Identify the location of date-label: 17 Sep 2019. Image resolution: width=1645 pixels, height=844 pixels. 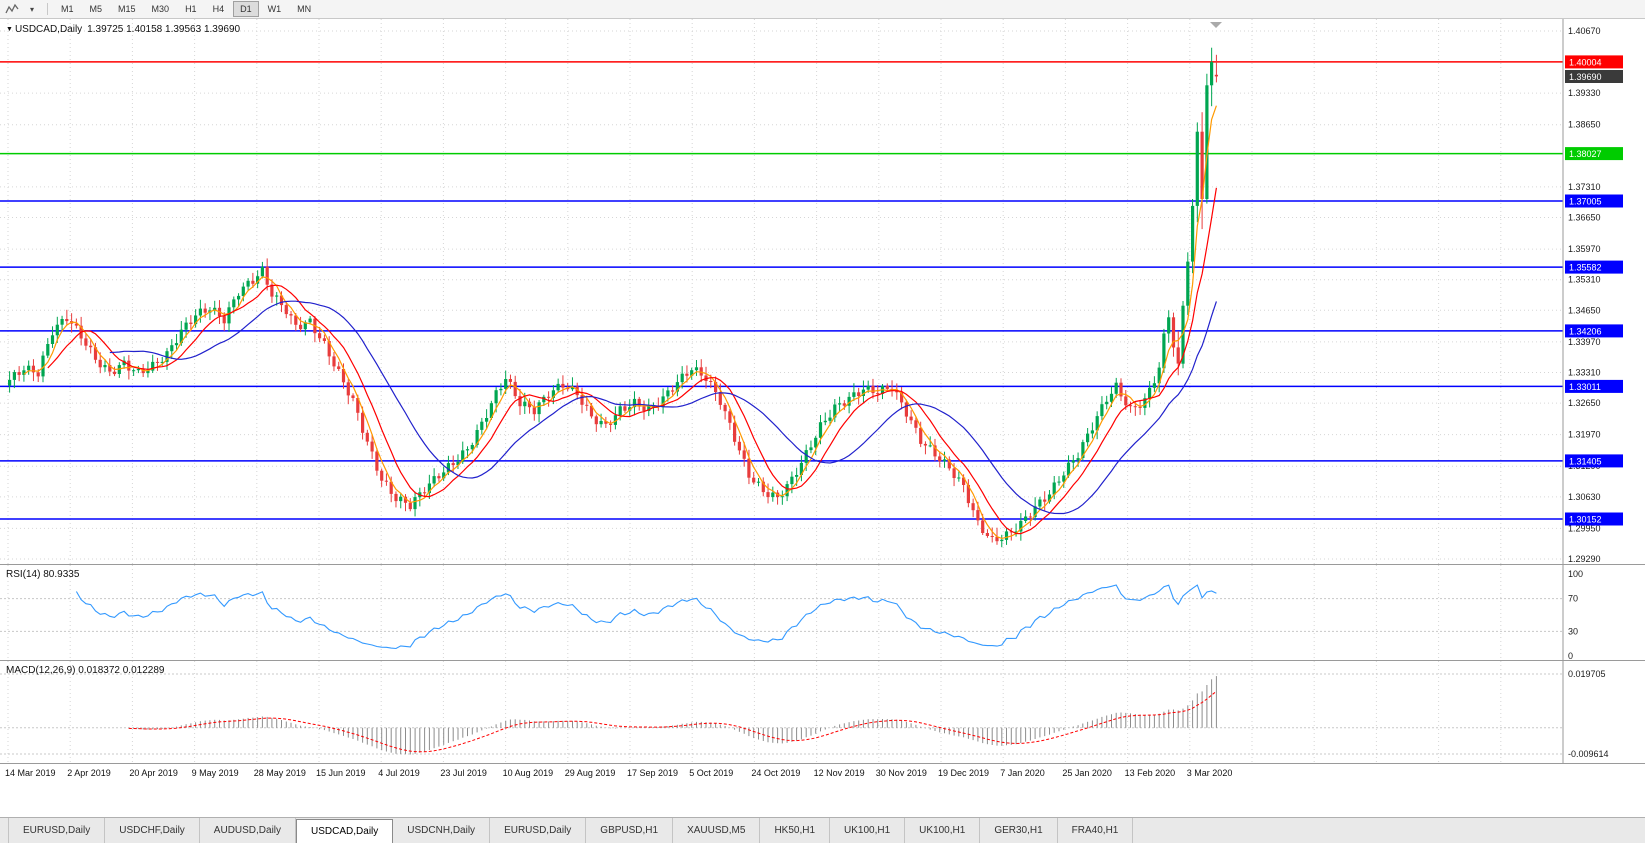
(653, 773).